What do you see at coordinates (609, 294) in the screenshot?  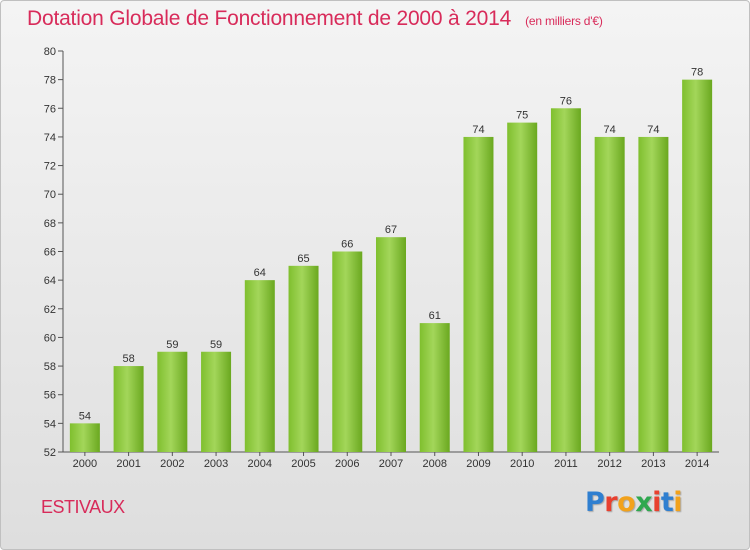 I see `bar-2012` at bounding box center [609, 294].